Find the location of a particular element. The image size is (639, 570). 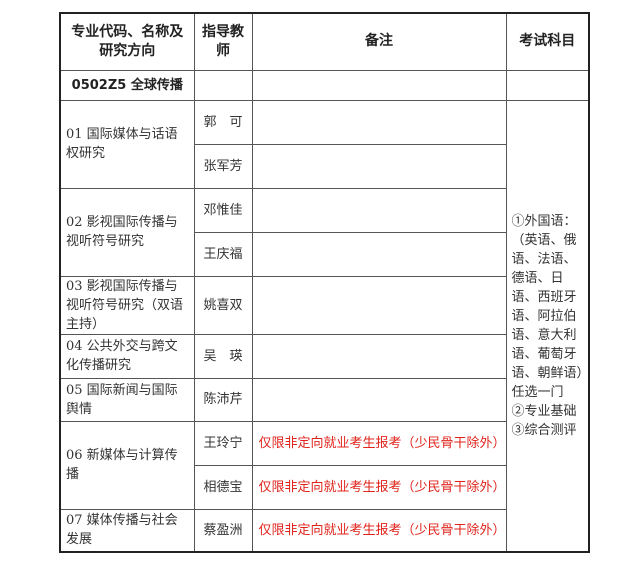

advisor: 陈沛芹 is located at coordinates (223, 399).